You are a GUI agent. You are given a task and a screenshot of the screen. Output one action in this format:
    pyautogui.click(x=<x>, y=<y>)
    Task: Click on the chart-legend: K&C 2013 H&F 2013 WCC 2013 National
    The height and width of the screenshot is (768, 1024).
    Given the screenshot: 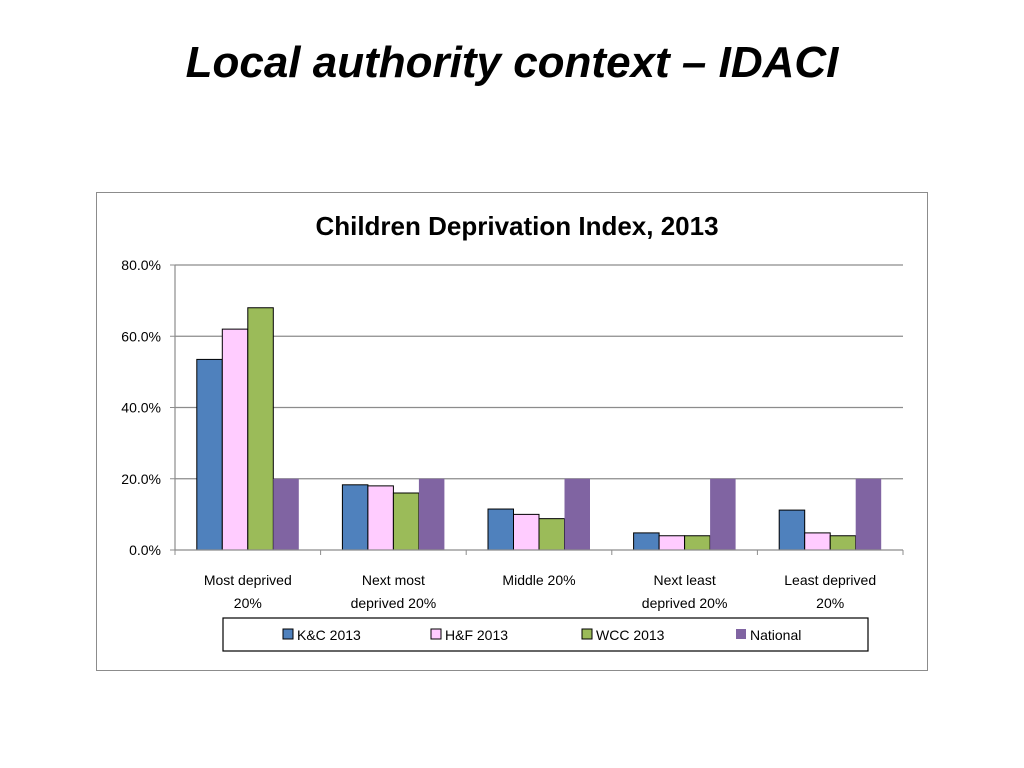 What is the action you would take?
    pyautogui.click(x=545, y=634)
    